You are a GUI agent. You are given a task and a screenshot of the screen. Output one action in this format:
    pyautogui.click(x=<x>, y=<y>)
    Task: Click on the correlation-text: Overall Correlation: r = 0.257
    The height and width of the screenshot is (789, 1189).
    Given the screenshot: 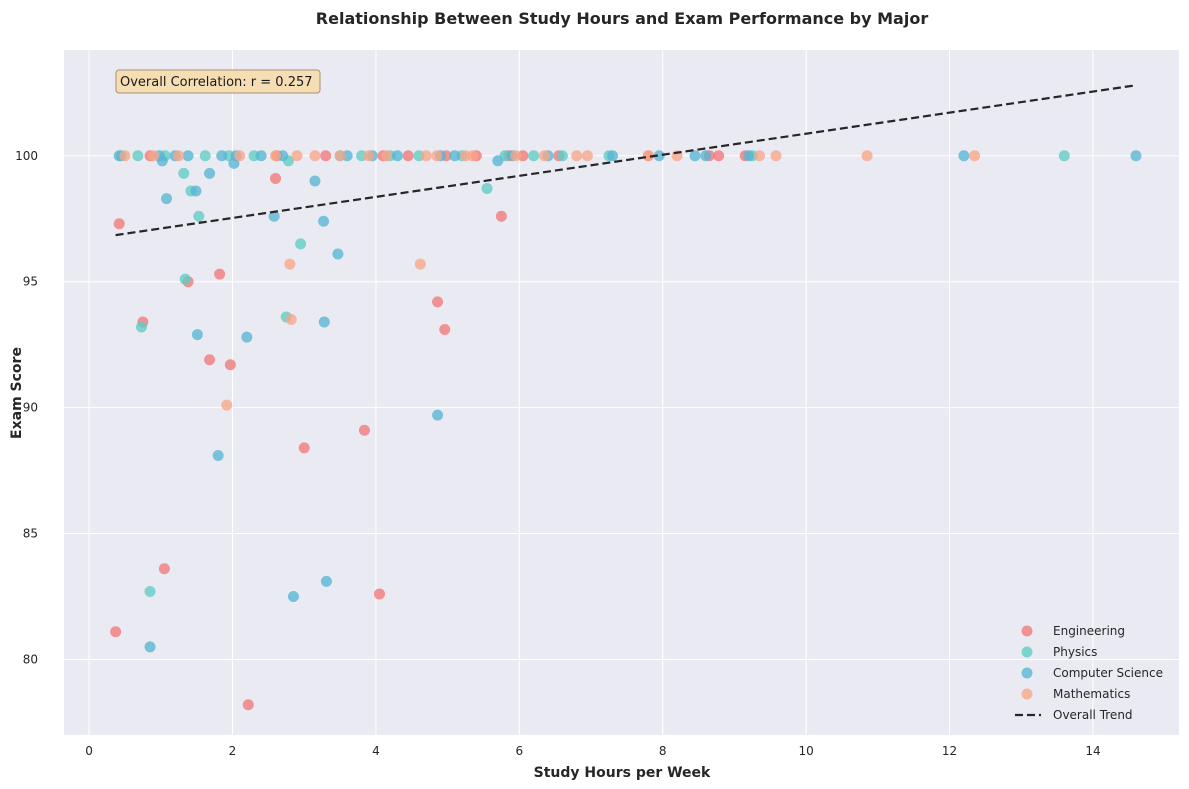 What is the action you would take?
    pyautogui.click(x=216, y=82)
    